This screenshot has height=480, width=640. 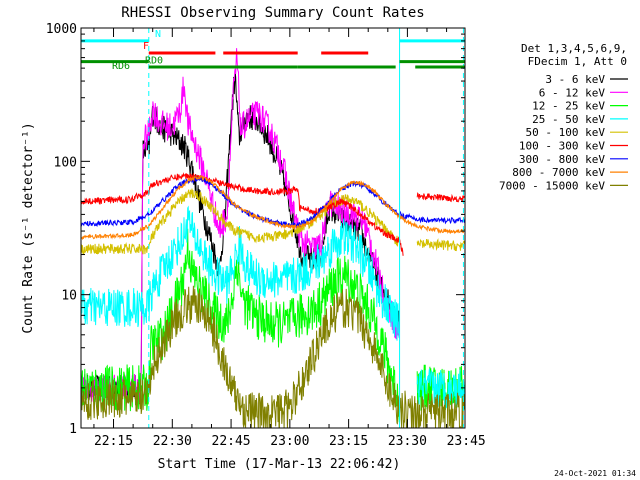 I want to click on legend-label-1: 6 - 12 keV, so click(x=572, y=92).